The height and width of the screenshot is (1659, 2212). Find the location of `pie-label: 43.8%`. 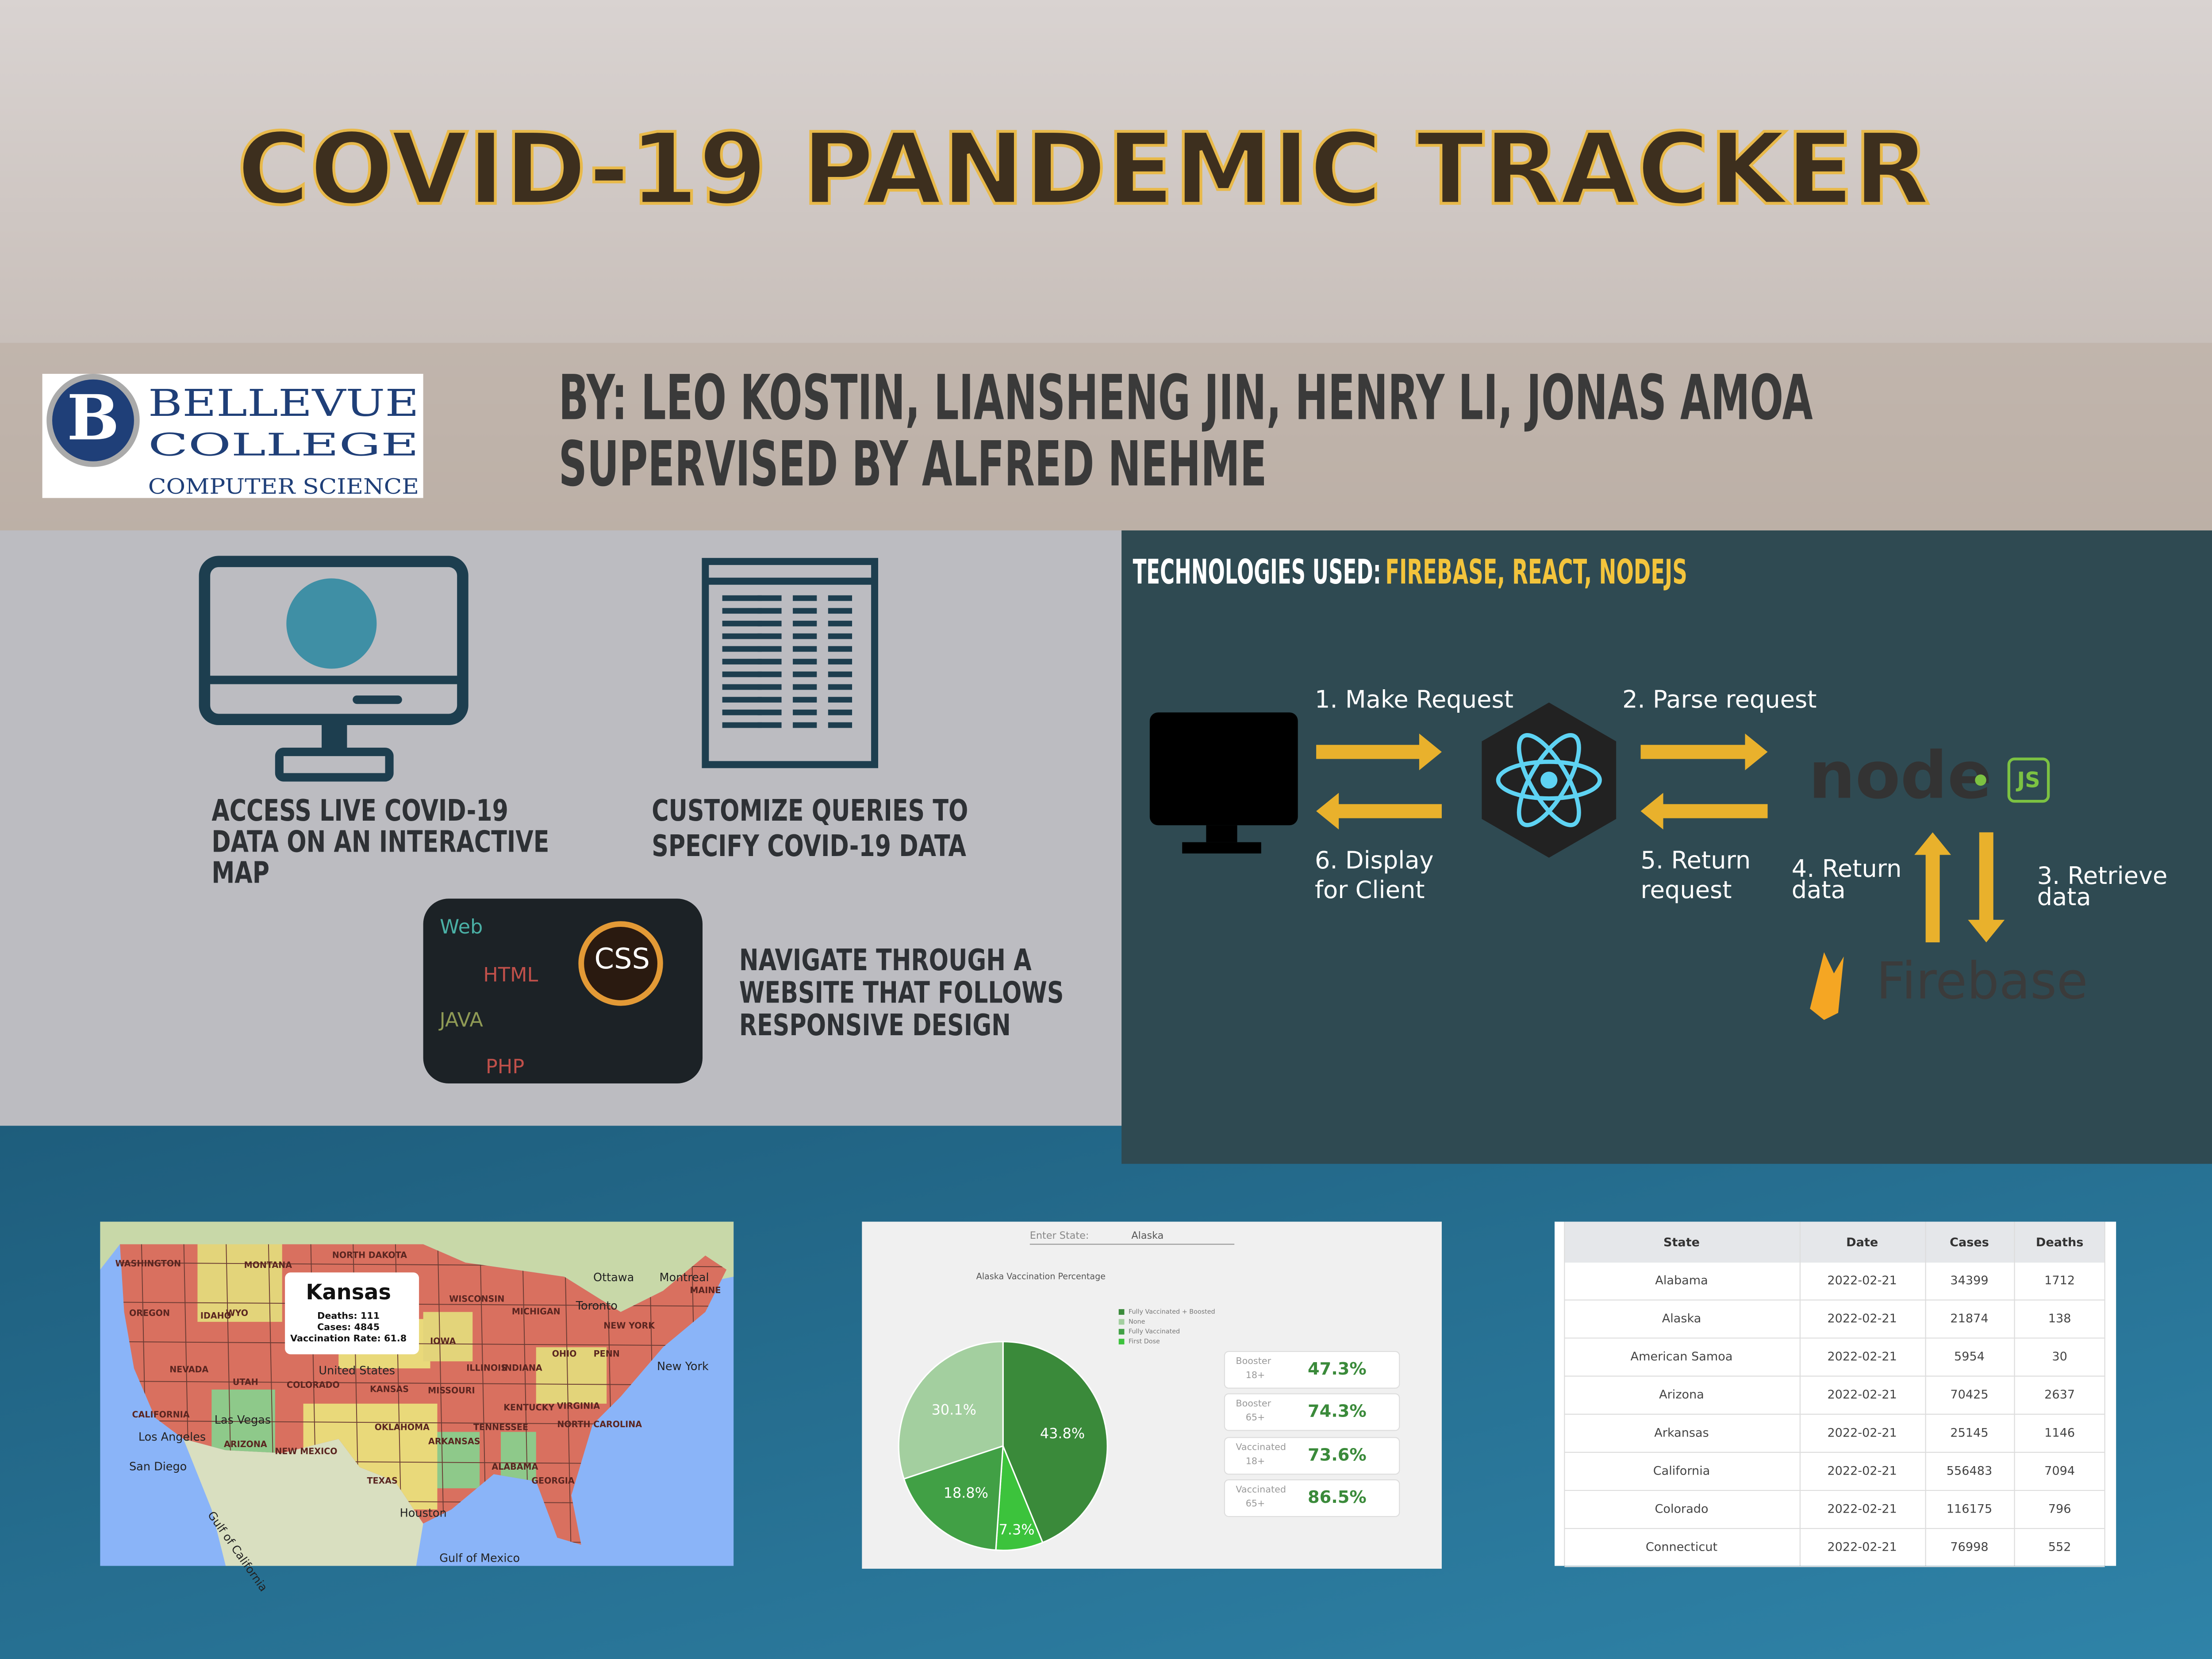

pie-label: 43.8% is located at coordinates (1062, 1434).